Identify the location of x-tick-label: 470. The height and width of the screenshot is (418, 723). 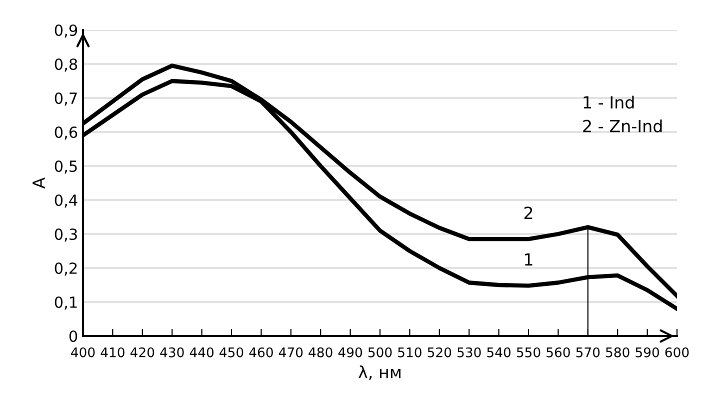
(290, 352).